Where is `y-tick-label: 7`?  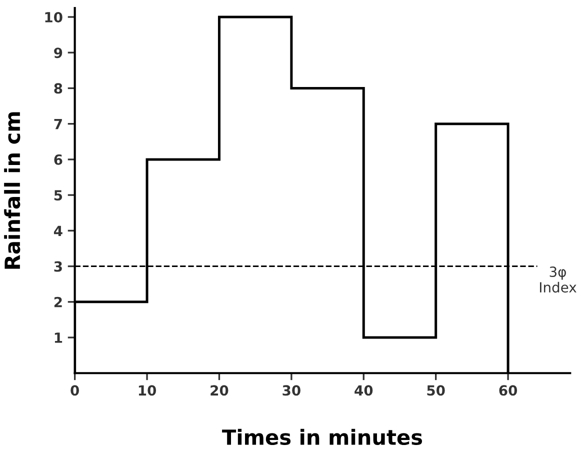 y-tick-label: 7 is located at coordinates (58, 124).